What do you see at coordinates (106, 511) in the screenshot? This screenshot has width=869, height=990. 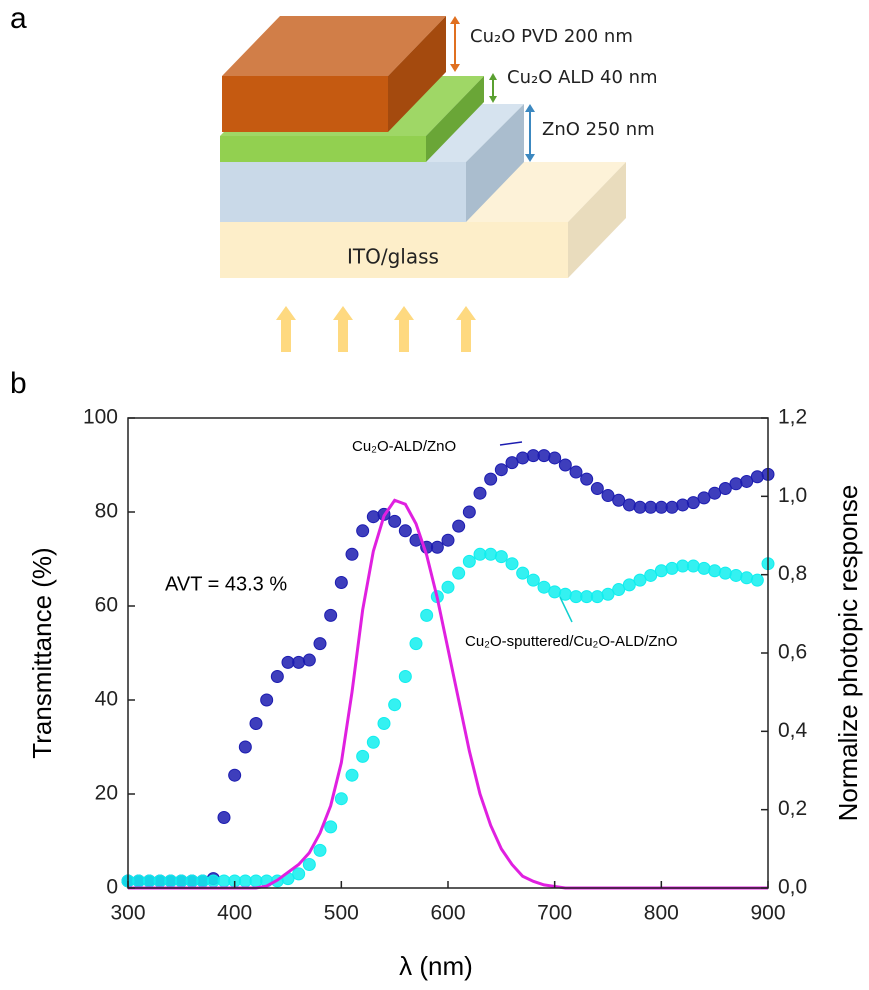 I see `y-tick-label: 80` at bounding box center [106, 511].